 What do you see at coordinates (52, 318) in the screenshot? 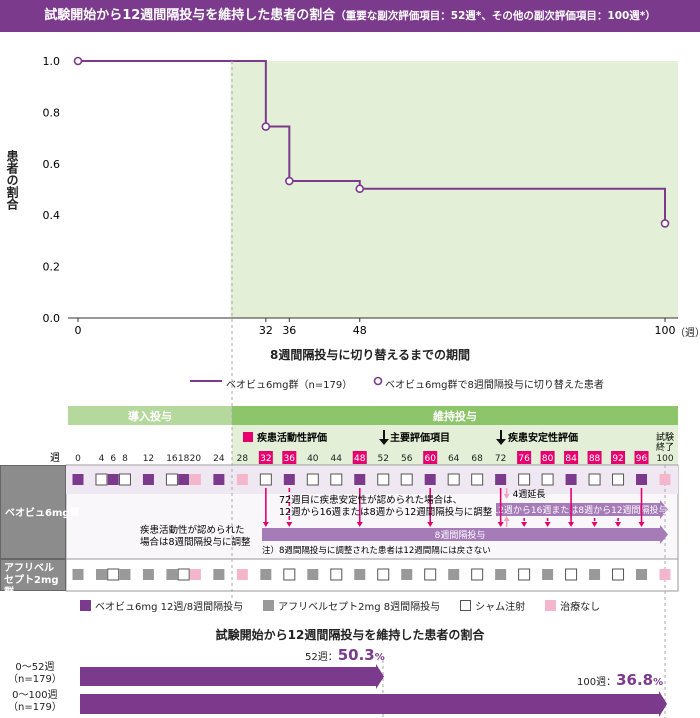
I see `y-tick-label: 0.0` at bounding box center [52, 318].